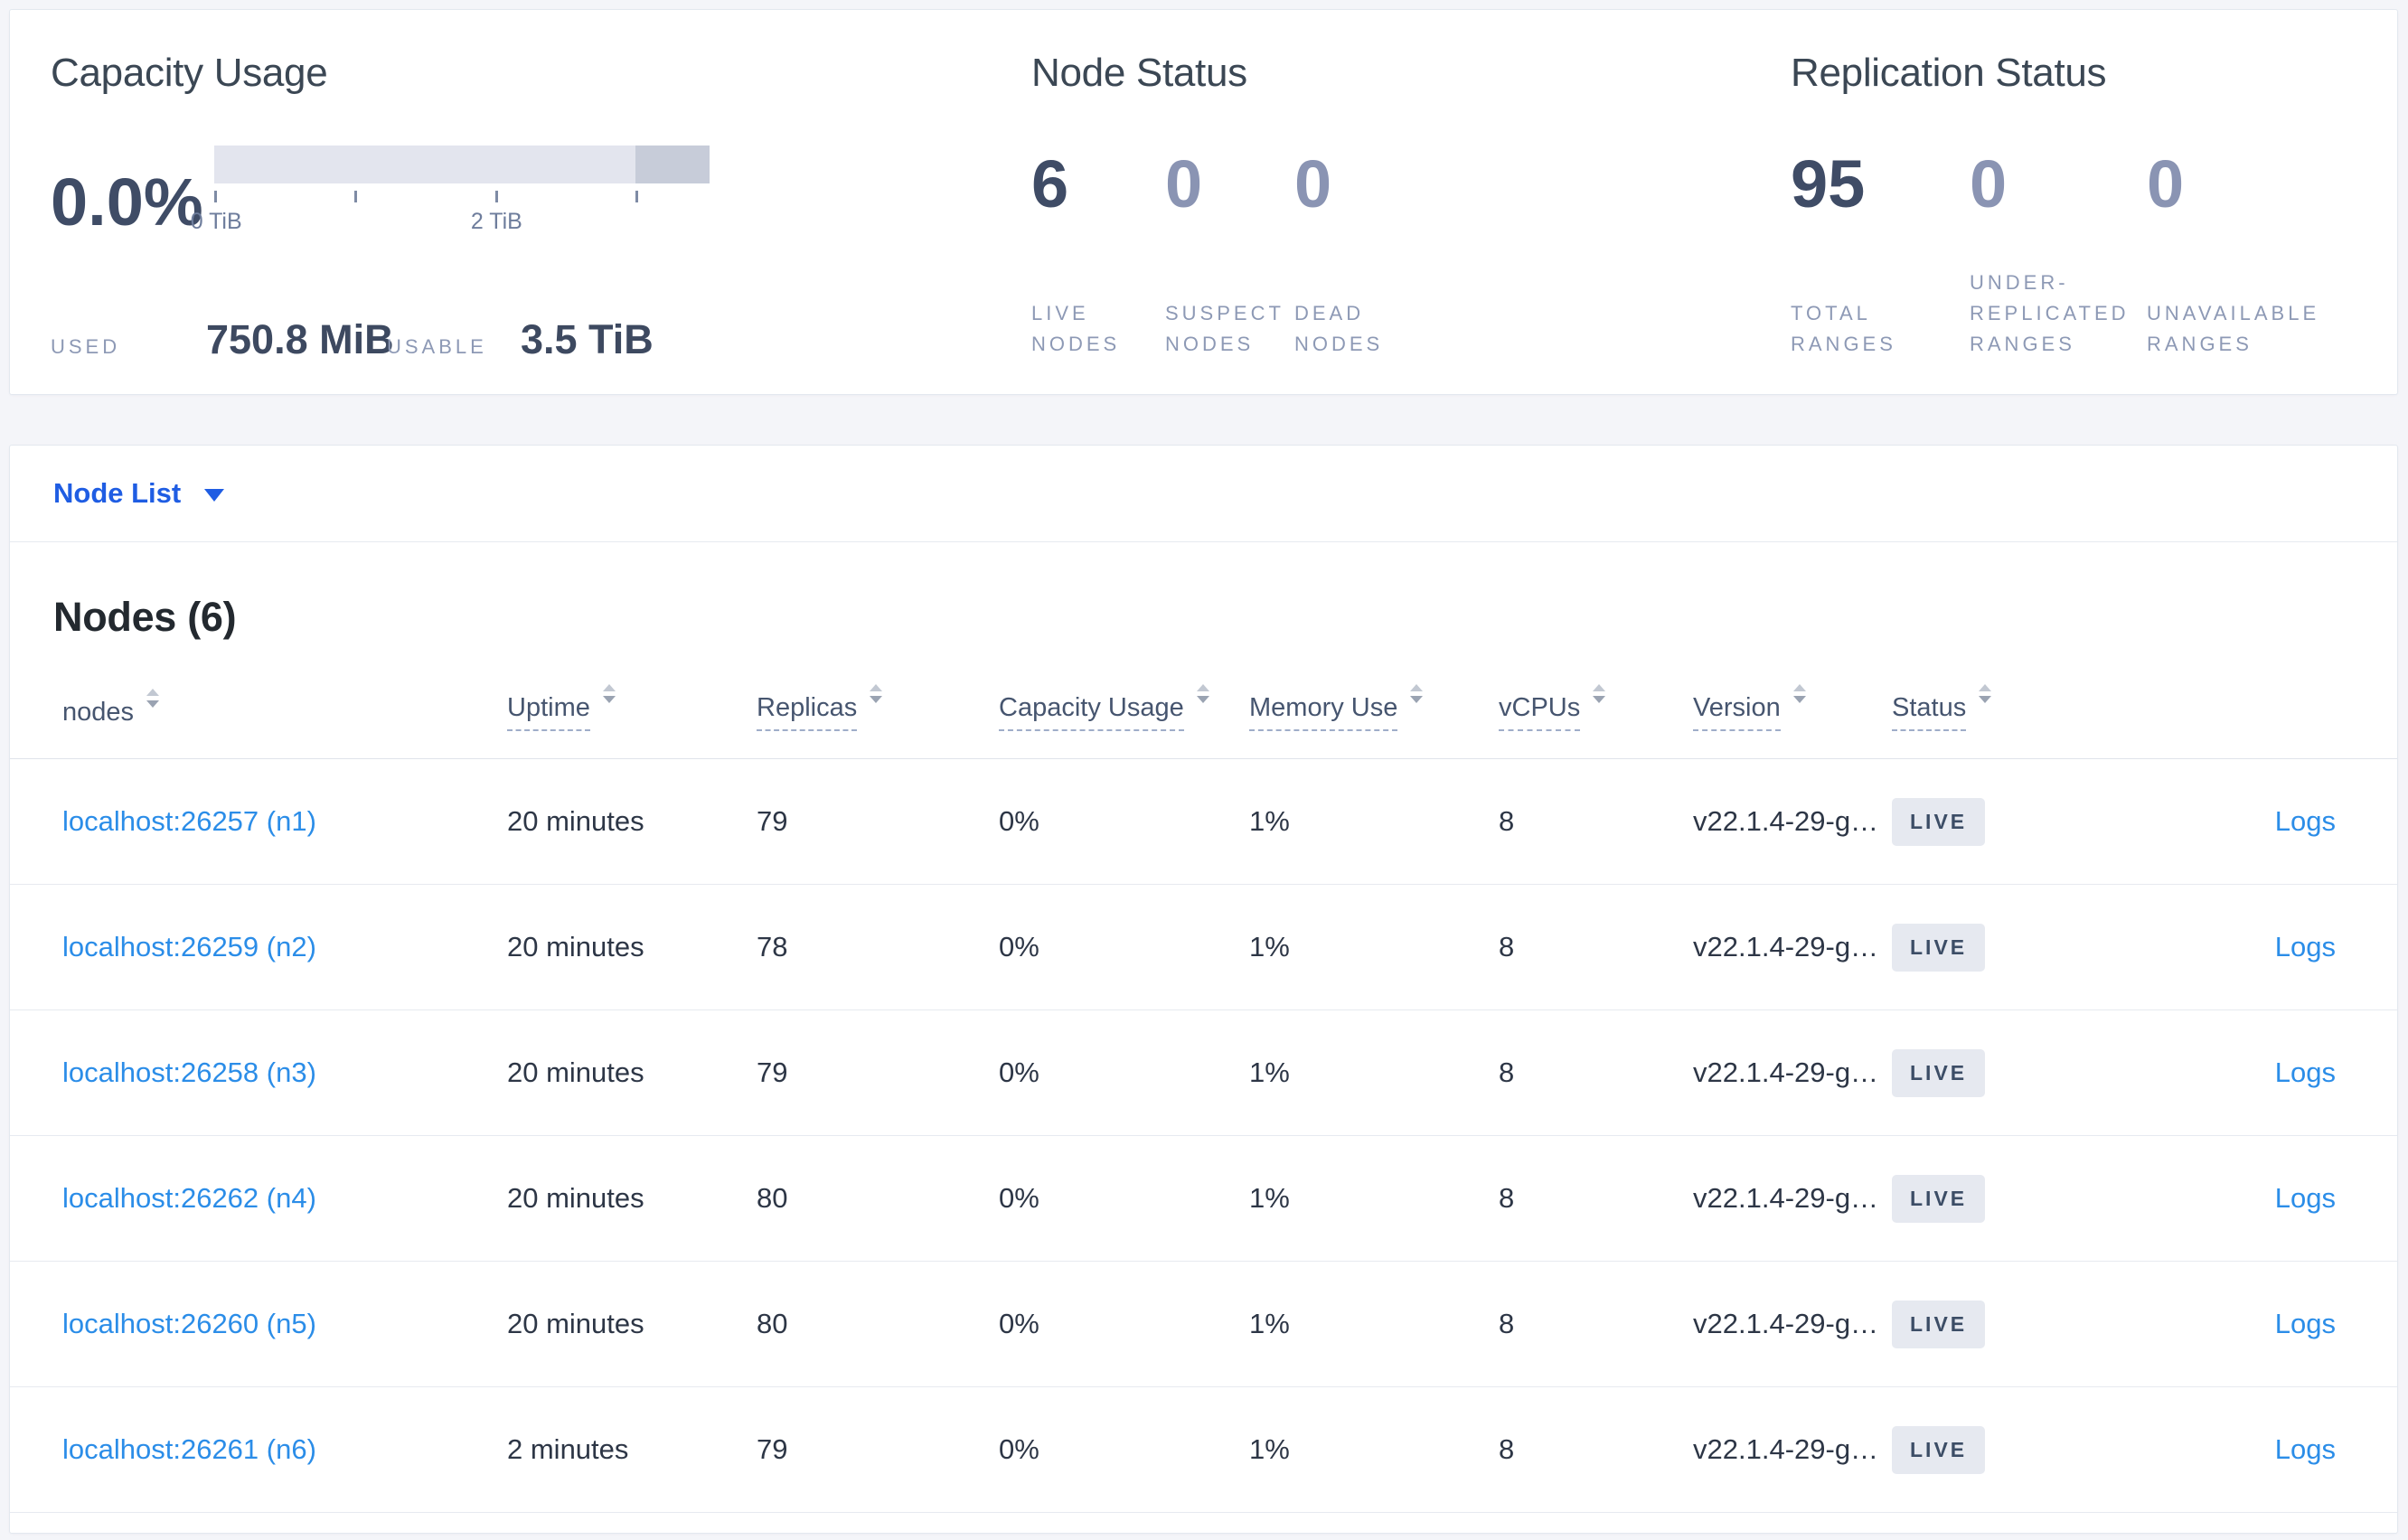 The width and height of the screenshot is (2408, 1540). What do you see at coordinates (189, 1198) in the screenshot?
I see `node-link: localhost:26262 (n4)` at bounding box center [189, 1198].